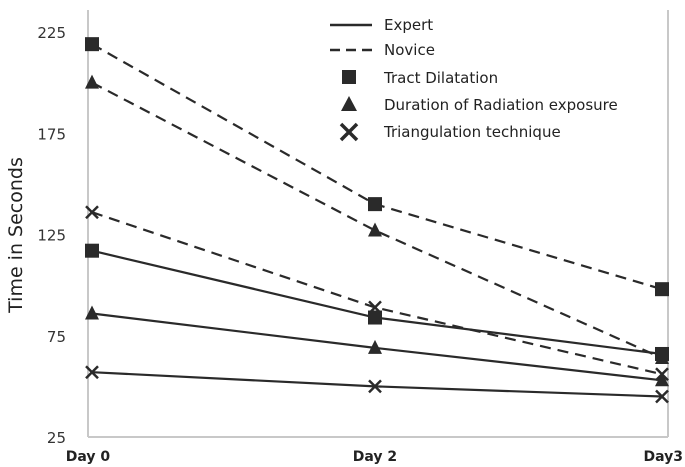  I want to click on x-tick-label: Day 0, so click(88, 457).